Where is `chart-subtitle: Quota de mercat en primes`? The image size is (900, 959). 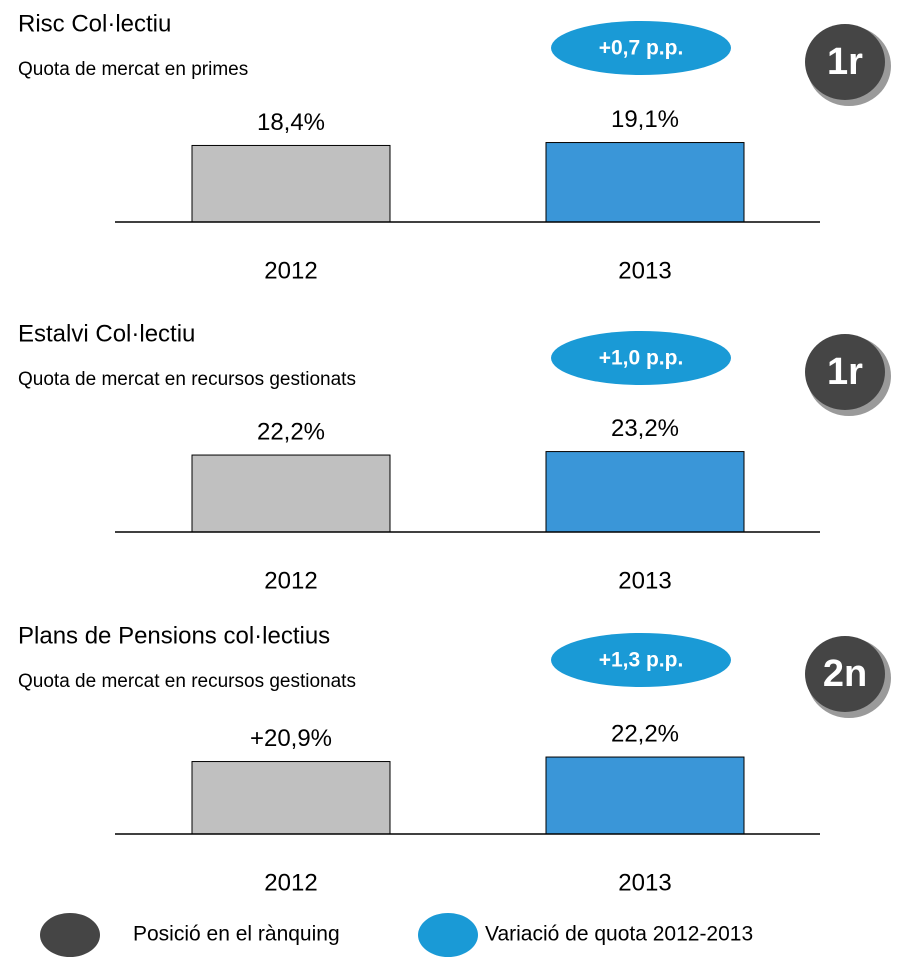
chart-subtitle: Quota de mercat en primes is located at coordinates (133, 69).